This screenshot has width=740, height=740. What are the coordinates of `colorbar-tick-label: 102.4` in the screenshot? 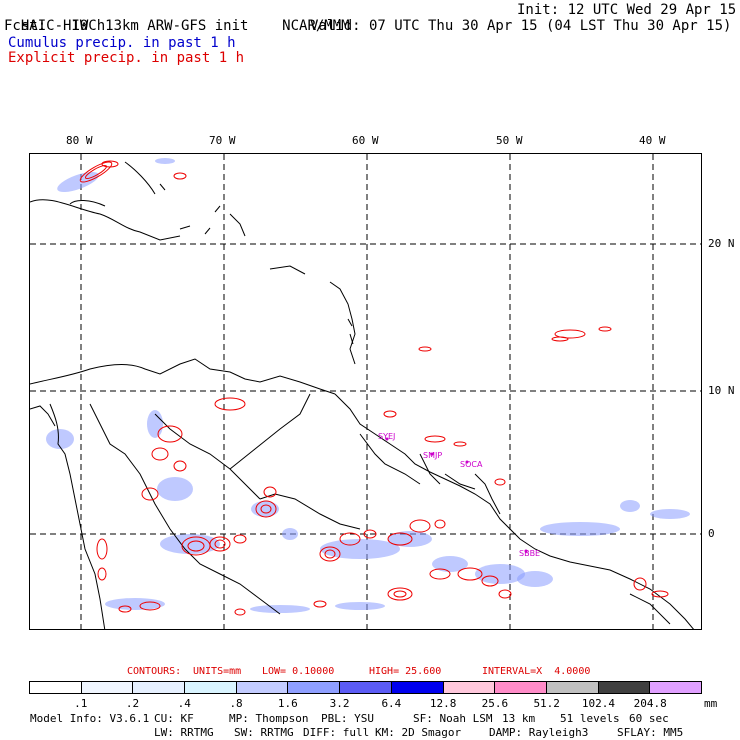 It's located at (598, 703).